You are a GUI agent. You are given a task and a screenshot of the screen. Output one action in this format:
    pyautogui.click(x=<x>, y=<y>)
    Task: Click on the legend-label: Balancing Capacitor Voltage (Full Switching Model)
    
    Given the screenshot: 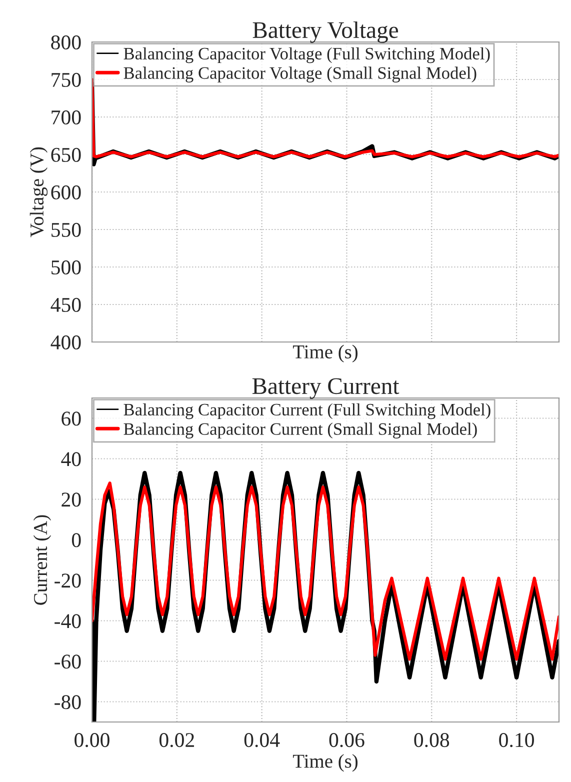 What is the action you would take?
    pyautogui.click(x=307, y=55)
    